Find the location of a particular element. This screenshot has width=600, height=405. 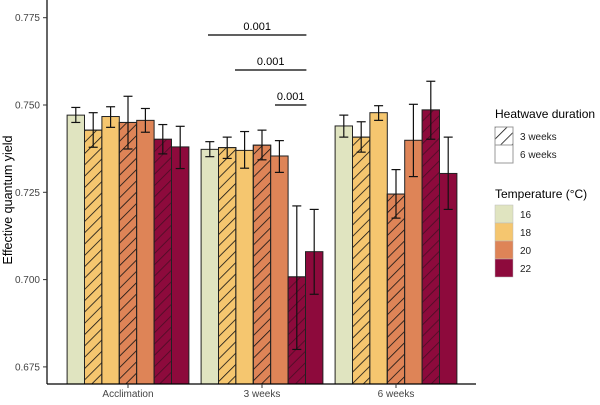

x-tick-label: 6 weeks is located at coordinates (396, 394).